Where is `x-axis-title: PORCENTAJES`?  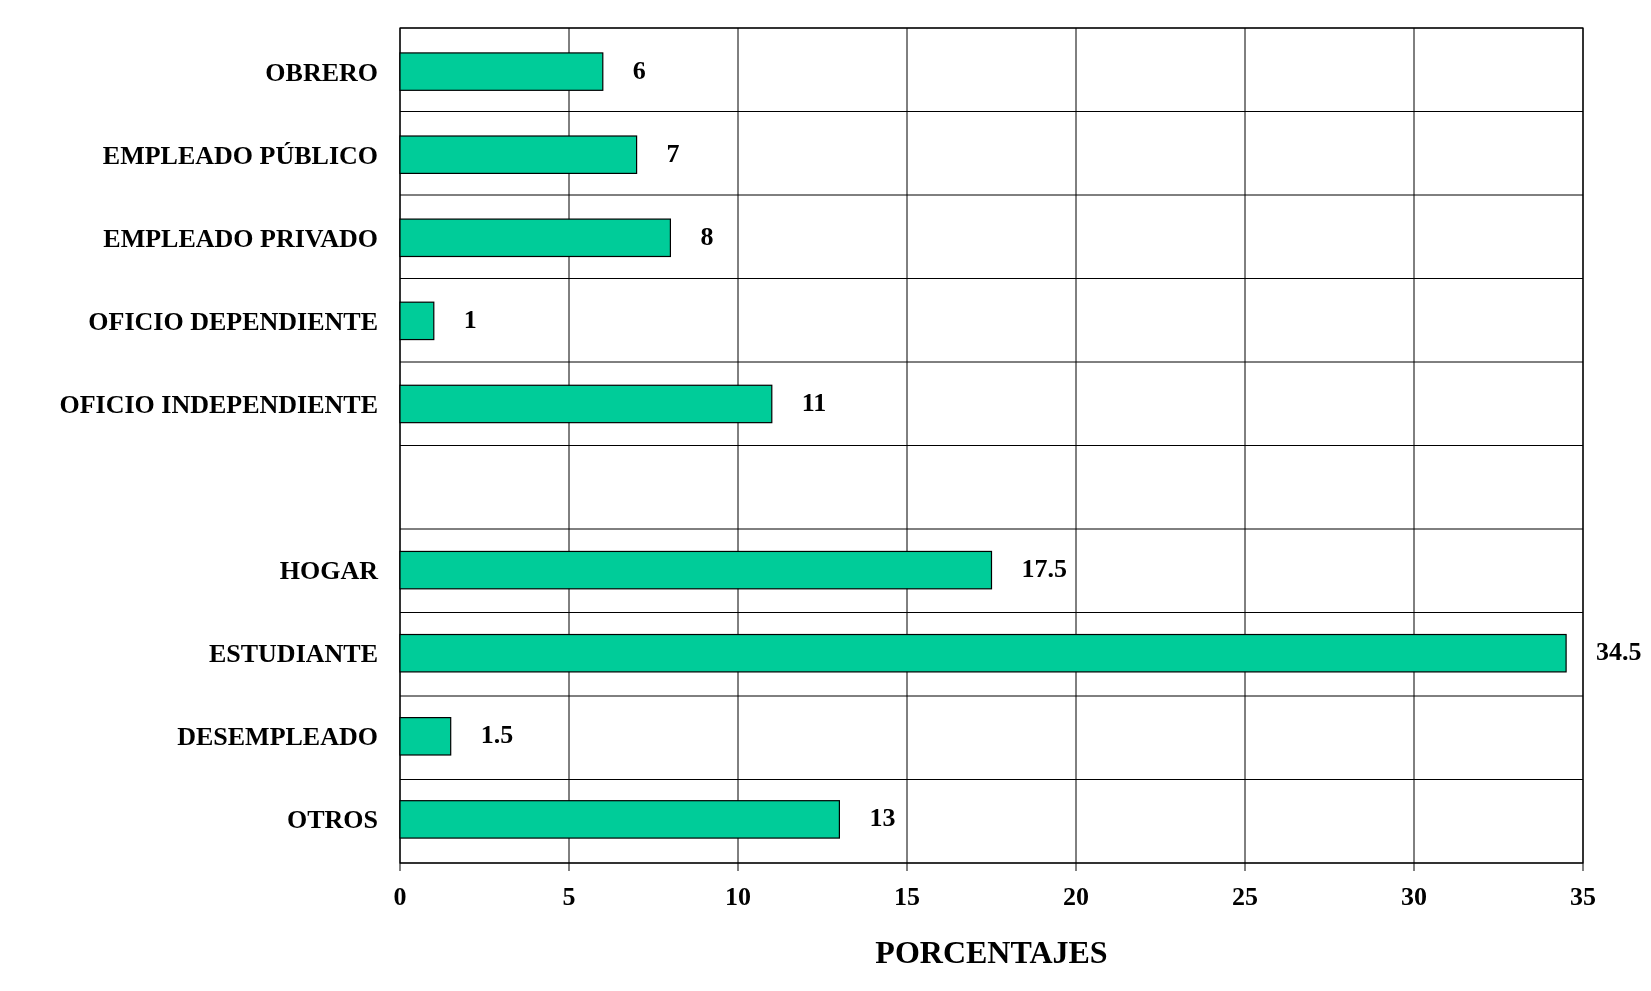 x-axis-title: PORCENTAJES is located at coordinates (991, 952).